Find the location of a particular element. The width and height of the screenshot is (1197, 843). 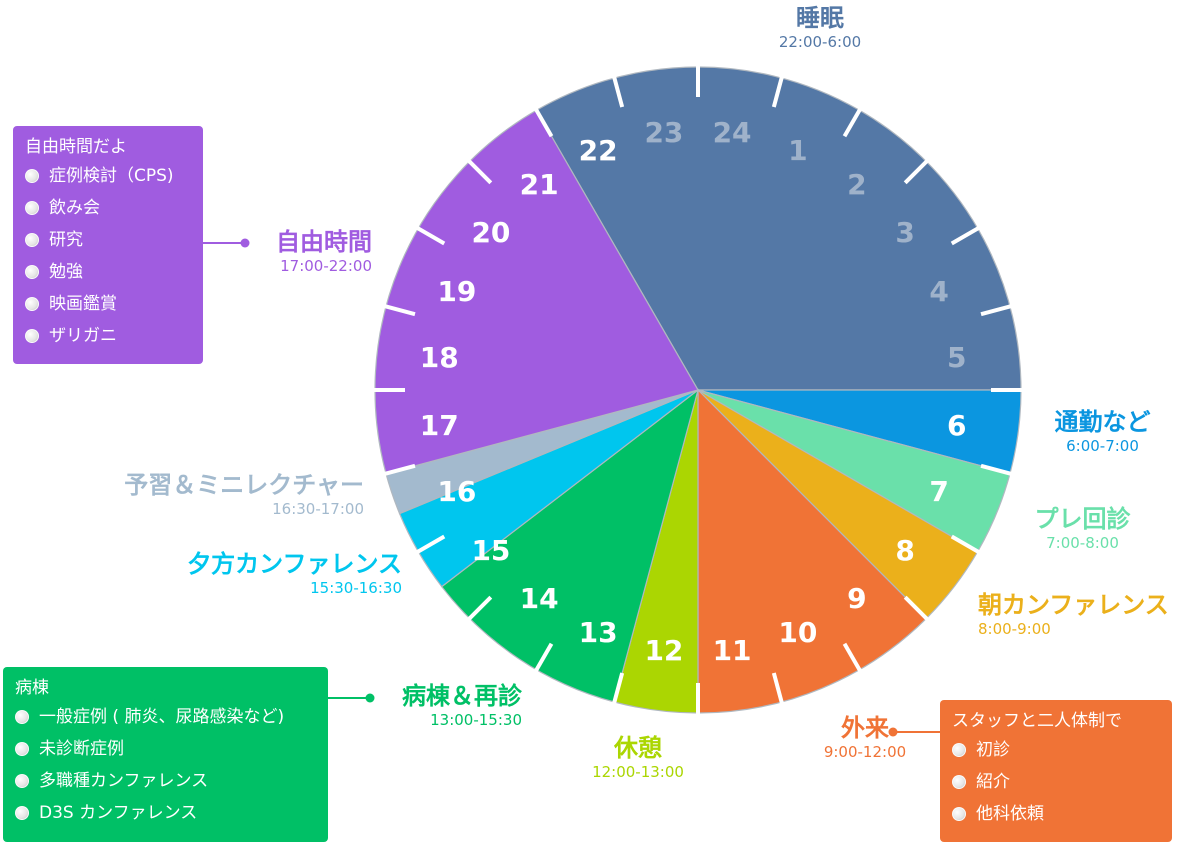

hour-number-11: 11 is located at coordinates (732, 650).